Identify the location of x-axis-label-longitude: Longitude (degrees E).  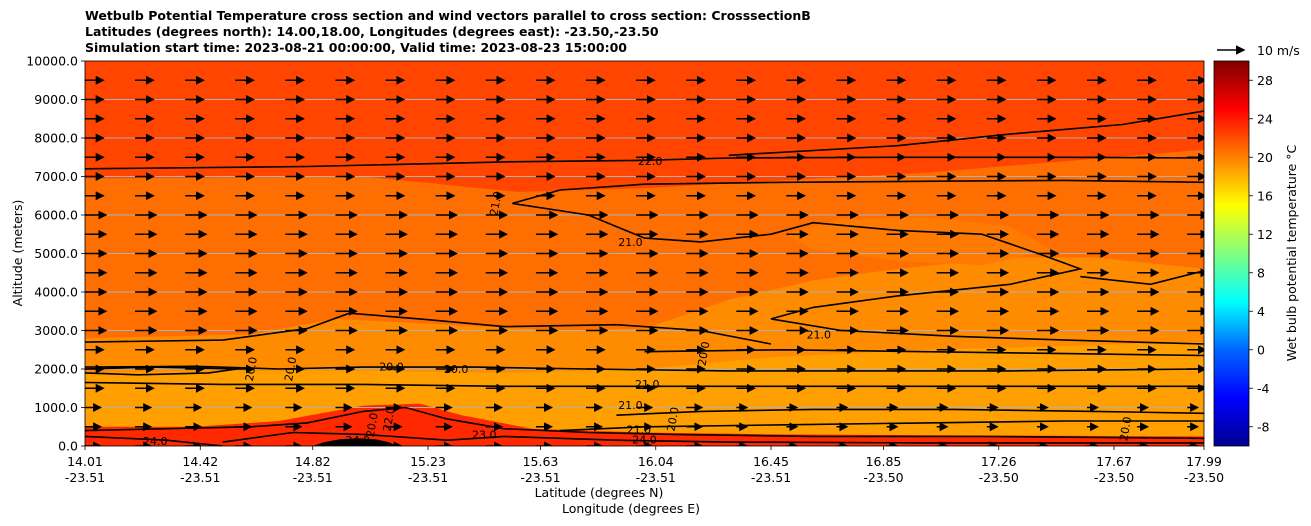
(631, 508).